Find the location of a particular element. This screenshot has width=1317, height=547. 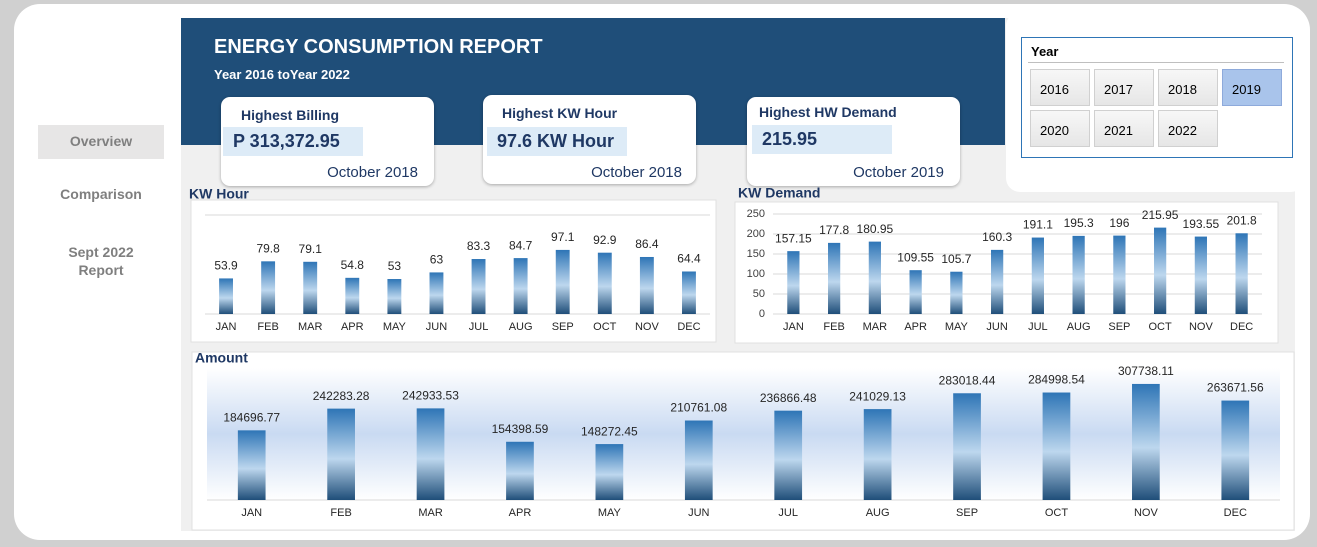

data-label: 196 is located at coordinates (1119, 223).